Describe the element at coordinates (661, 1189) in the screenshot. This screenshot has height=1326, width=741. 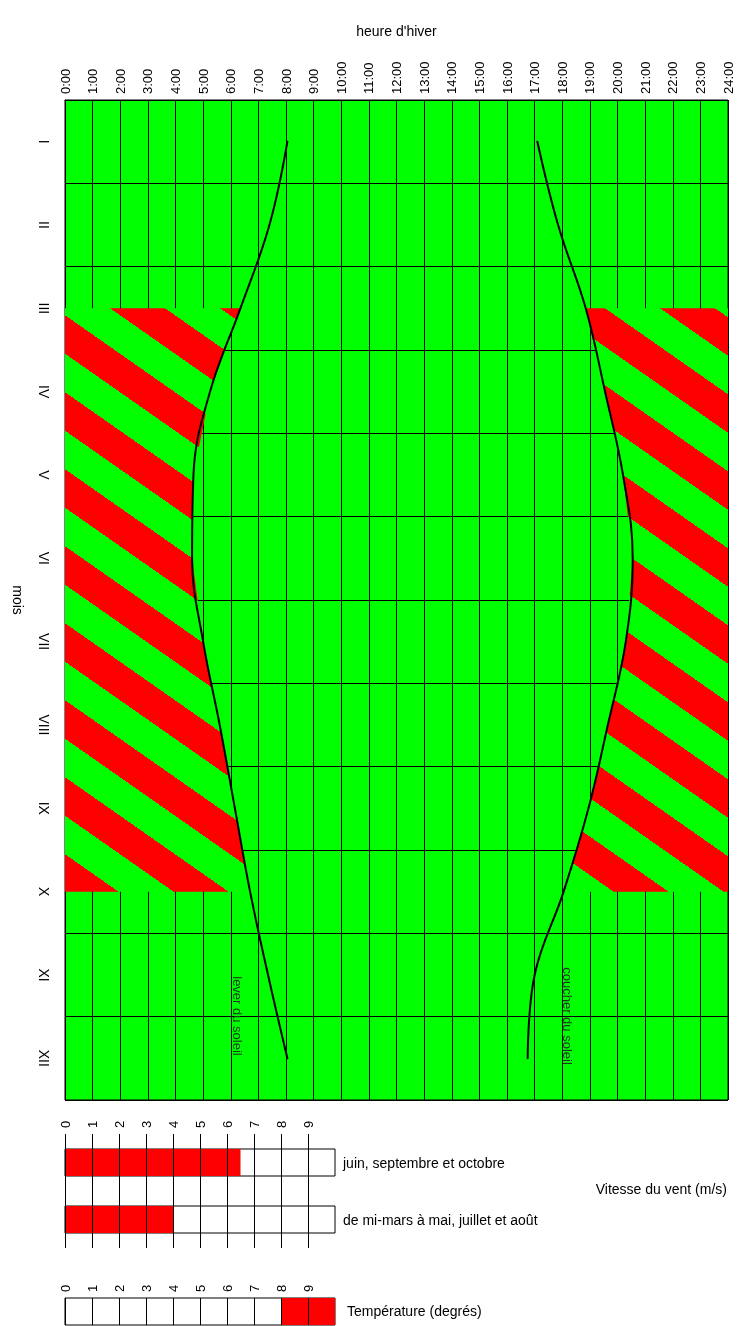
I see `x-axis-title: Vitesse du vent (m/s)` at that location.